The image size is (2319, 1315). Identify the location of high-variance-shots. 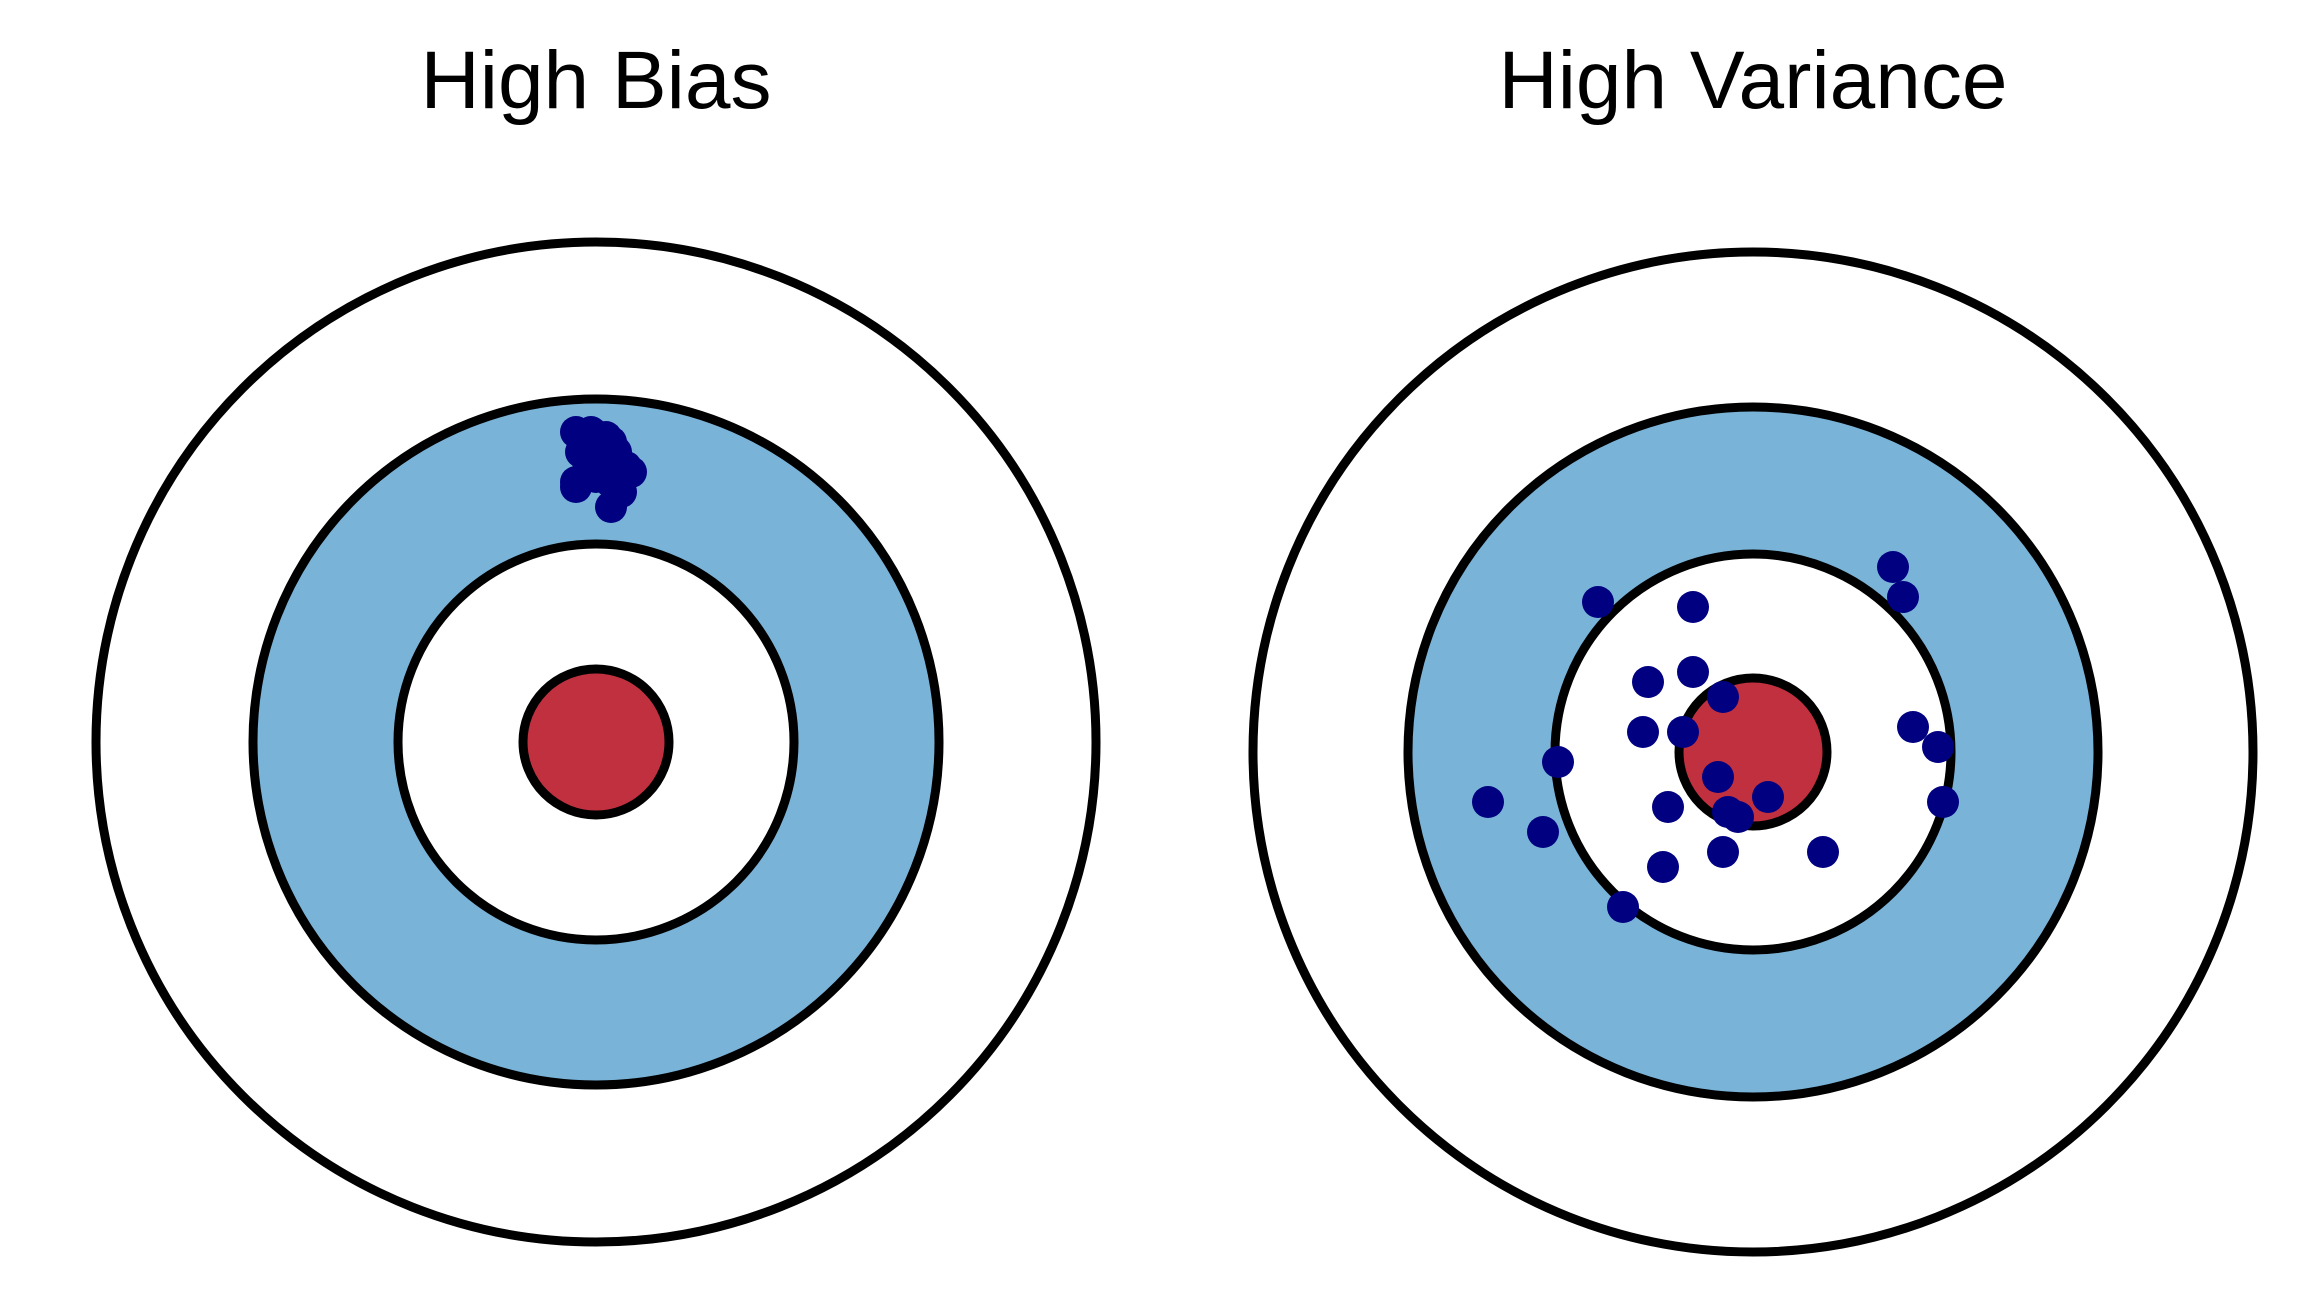
(1715, 737).